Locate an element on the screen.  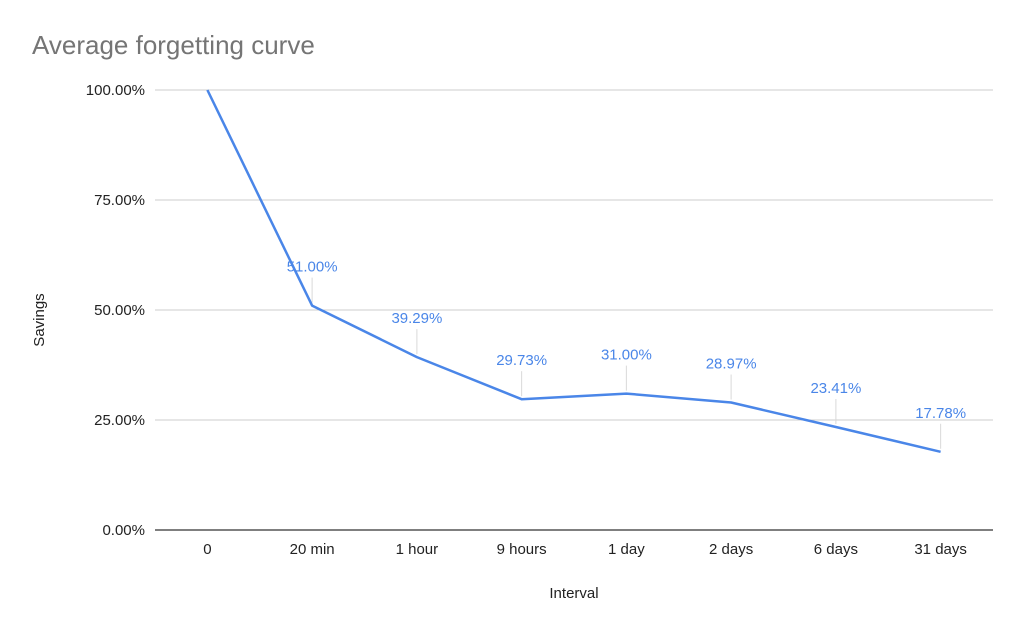
data-label: 39.29% is located at coordinates (416, 318).